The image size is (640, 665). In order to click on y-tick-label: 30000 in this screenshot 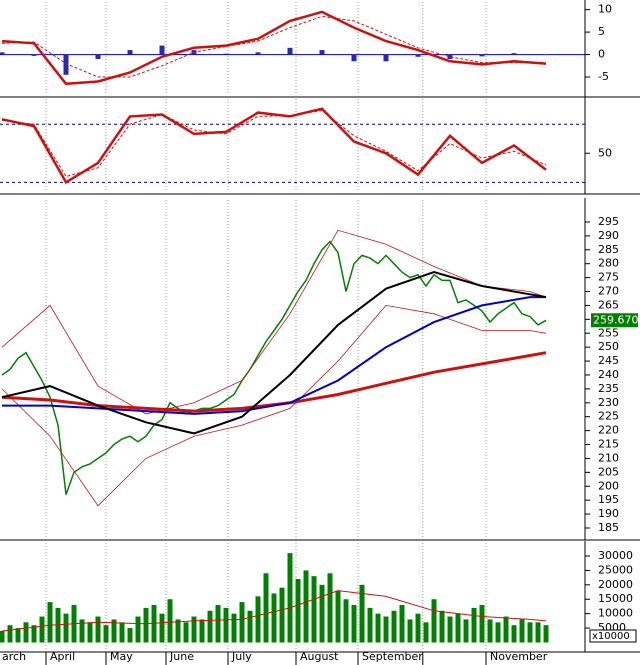, I will do `click(615, 555)`.